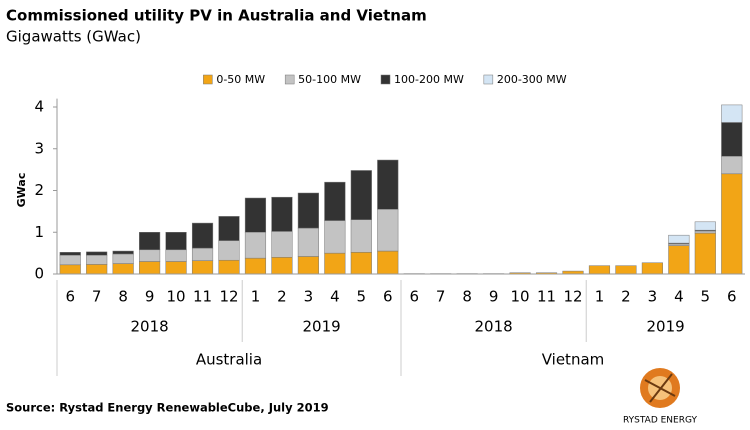 This screenshot has height=430, width=750. I want to click on y-tick-label: 0, so click(39, 274).